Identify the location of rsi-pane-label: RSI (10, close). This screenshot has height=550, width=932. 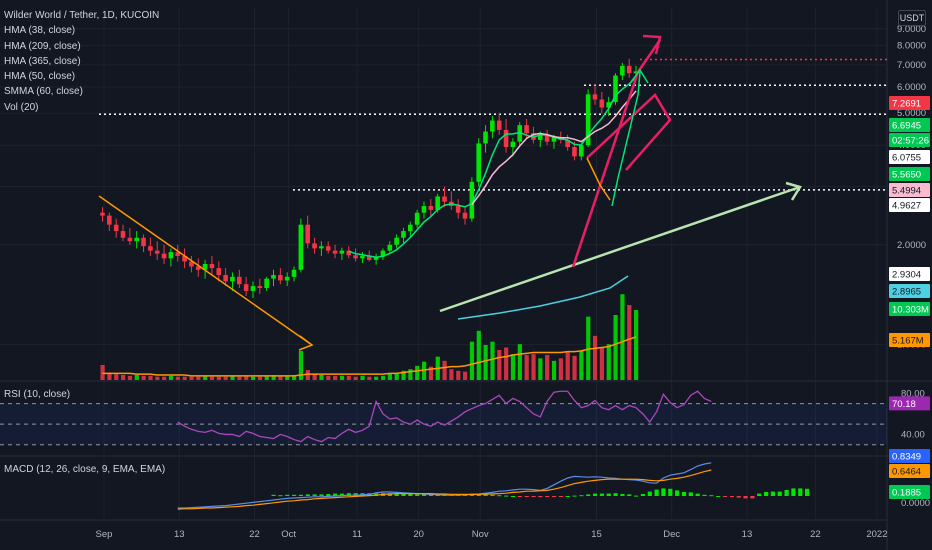
(37, 394).